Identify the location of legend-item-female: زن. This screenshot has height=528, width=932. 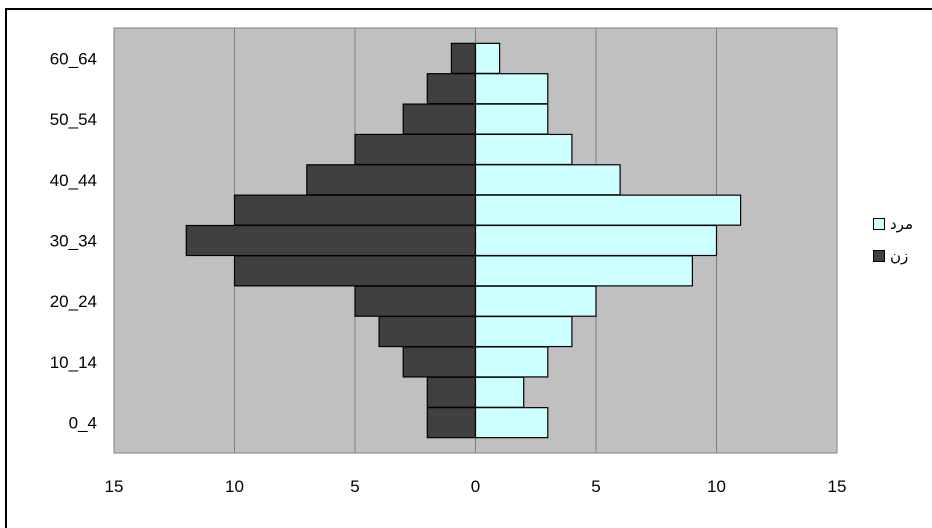
(902, 256).